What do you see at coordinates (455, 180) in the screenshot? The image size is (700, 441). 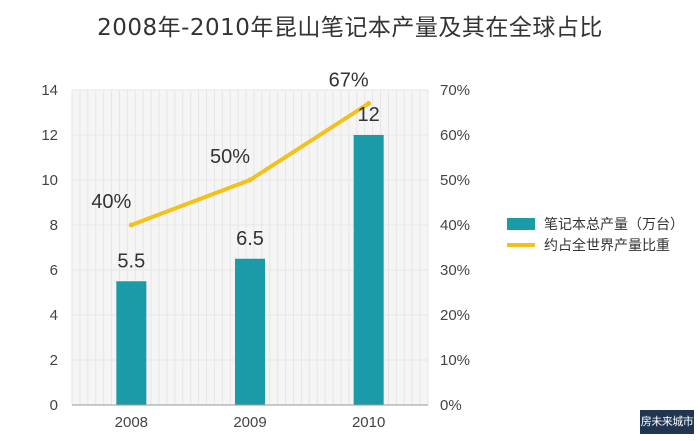 I see `y-right-tick-label: 50%` at bounding box center [455, 180].